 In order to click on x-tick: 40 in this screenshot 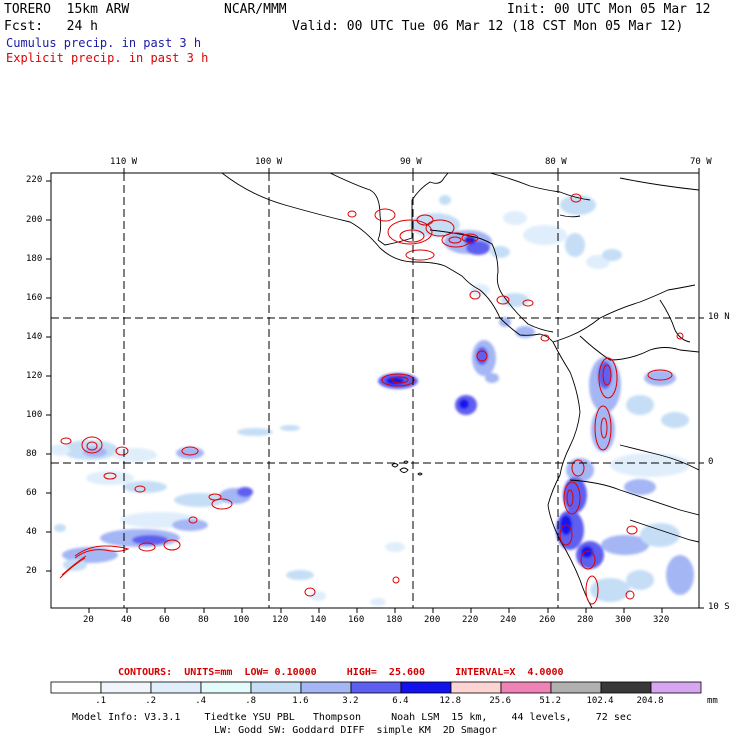, I will do `click(126, 620)`.